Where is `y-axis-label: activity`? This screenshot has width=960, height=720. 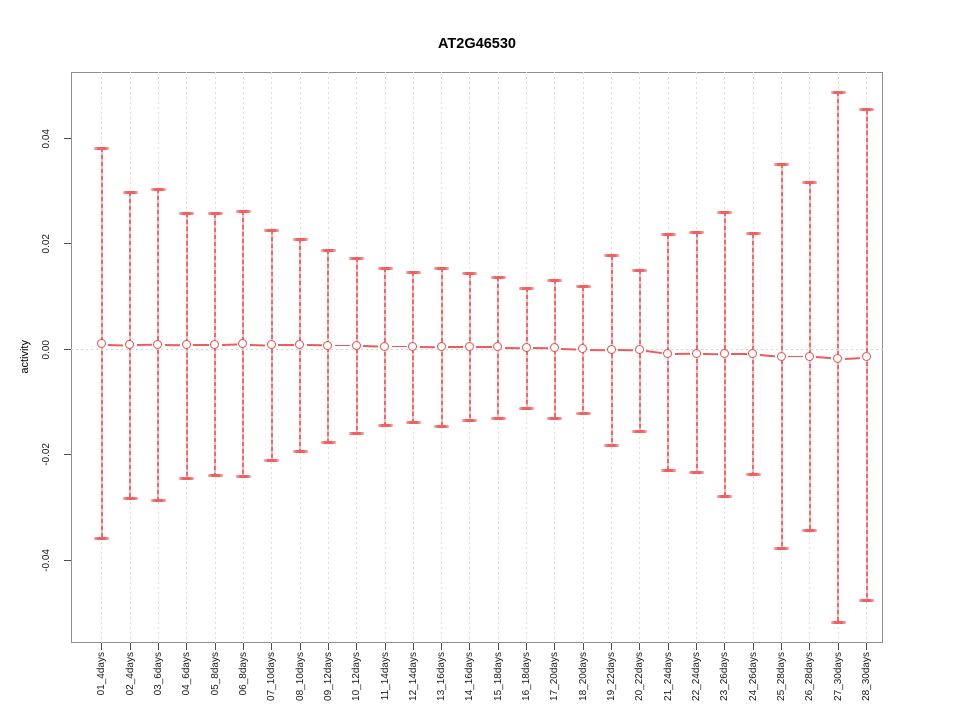
y-axis-label: activity is located at coordinates (25, 357).